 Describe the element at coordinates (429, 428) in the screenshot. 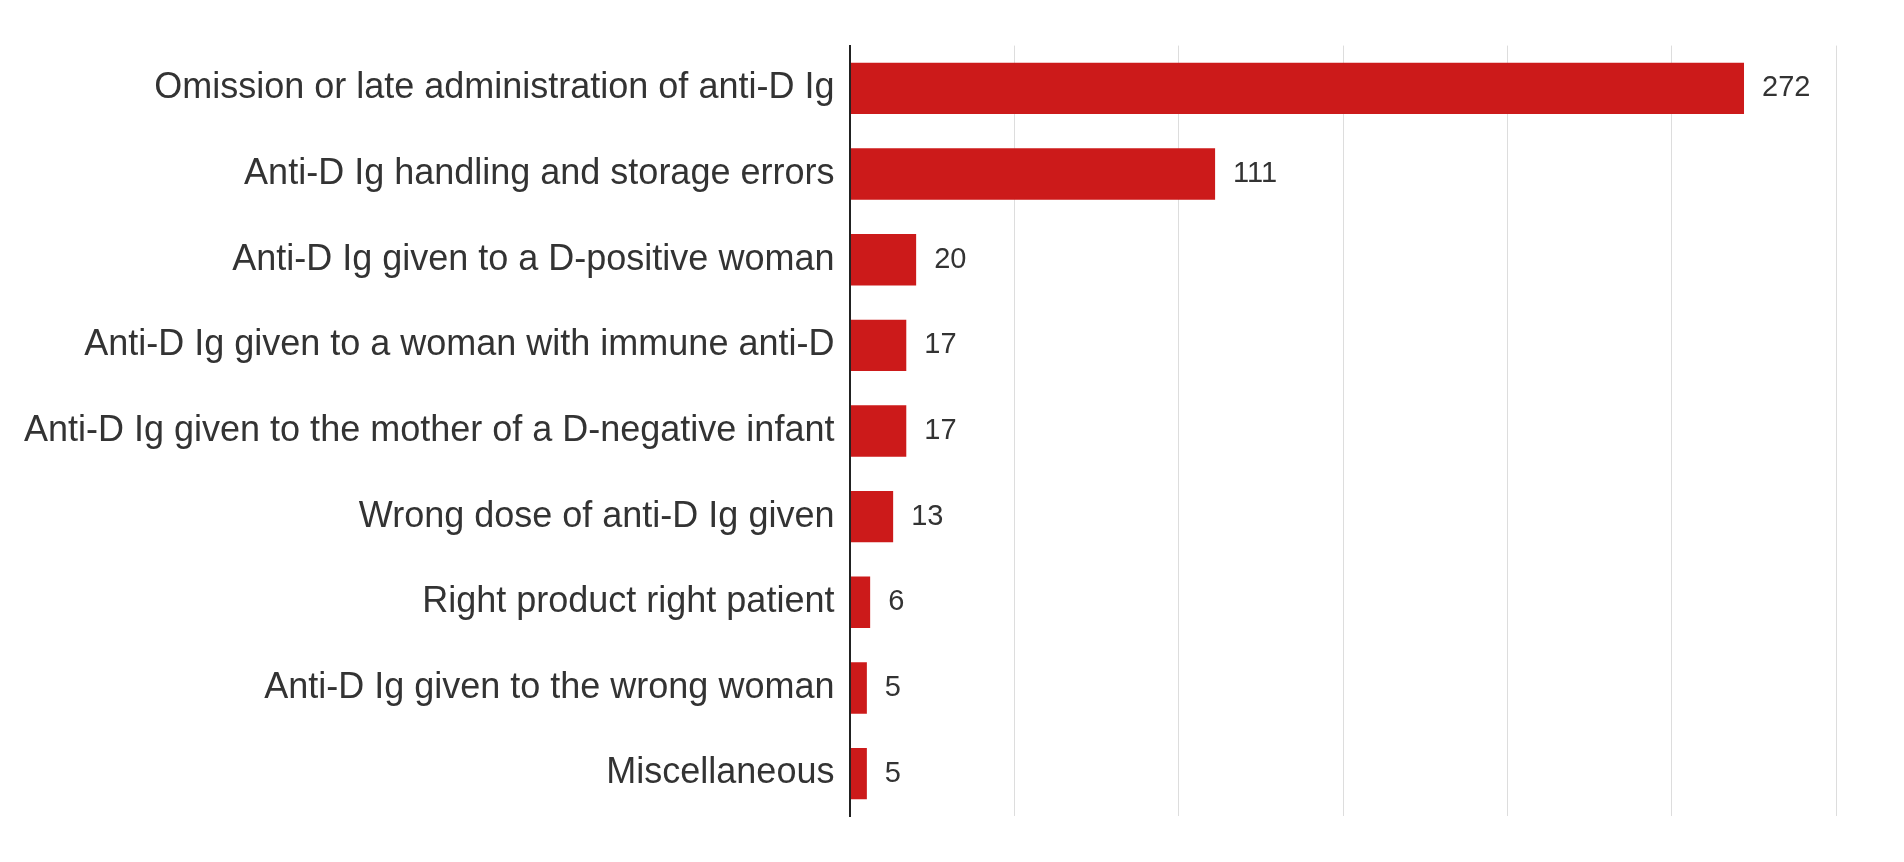

I see `y-tick-label: Anti-D Ig given to the mother of a D-negative infant` at that location.